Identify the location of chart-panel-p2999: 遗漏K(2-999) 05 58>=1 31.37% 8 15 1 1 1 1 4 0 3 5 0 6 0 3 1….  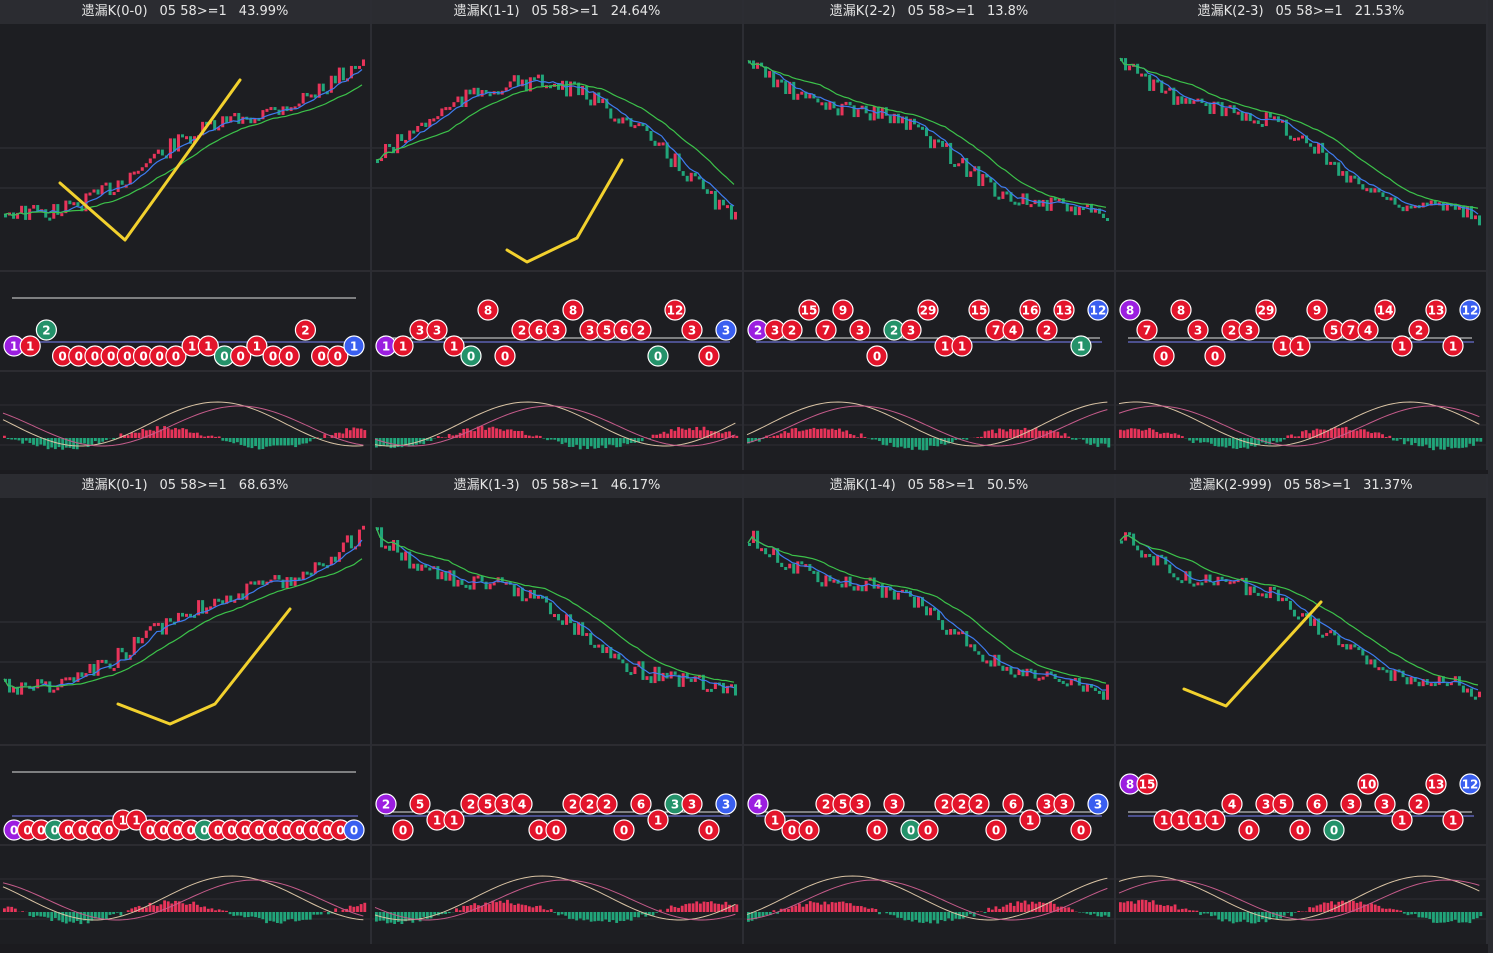
(1302, 709).